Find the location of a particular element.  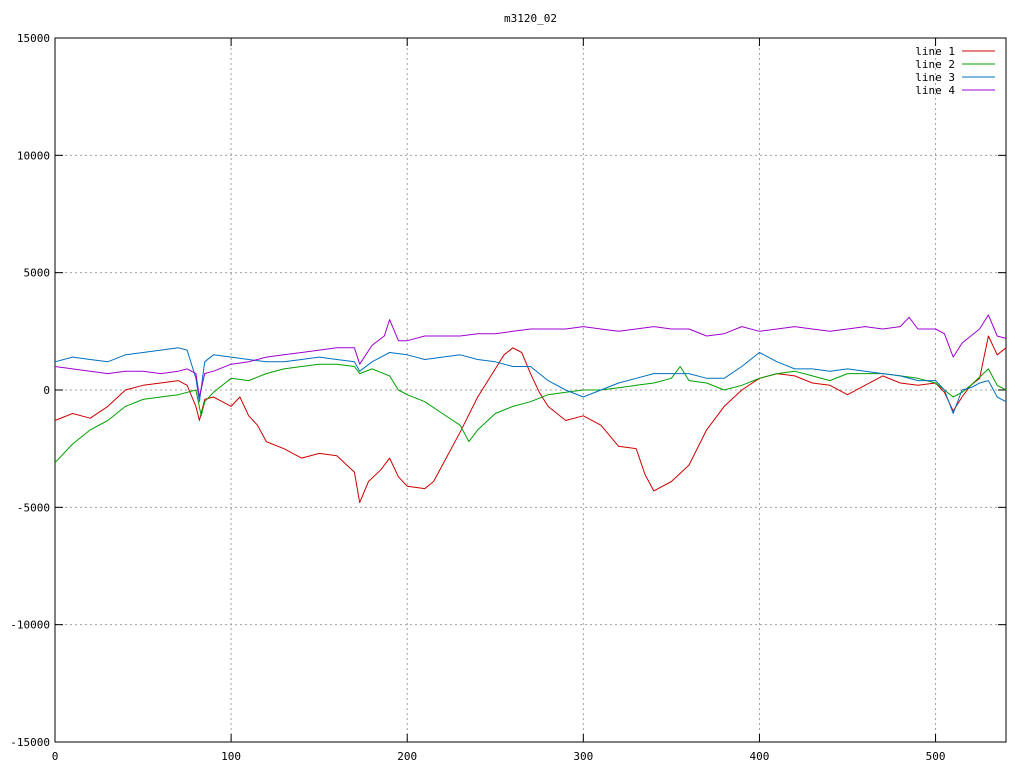

x-tick-label: 0 is located at coordinates (55, 756).